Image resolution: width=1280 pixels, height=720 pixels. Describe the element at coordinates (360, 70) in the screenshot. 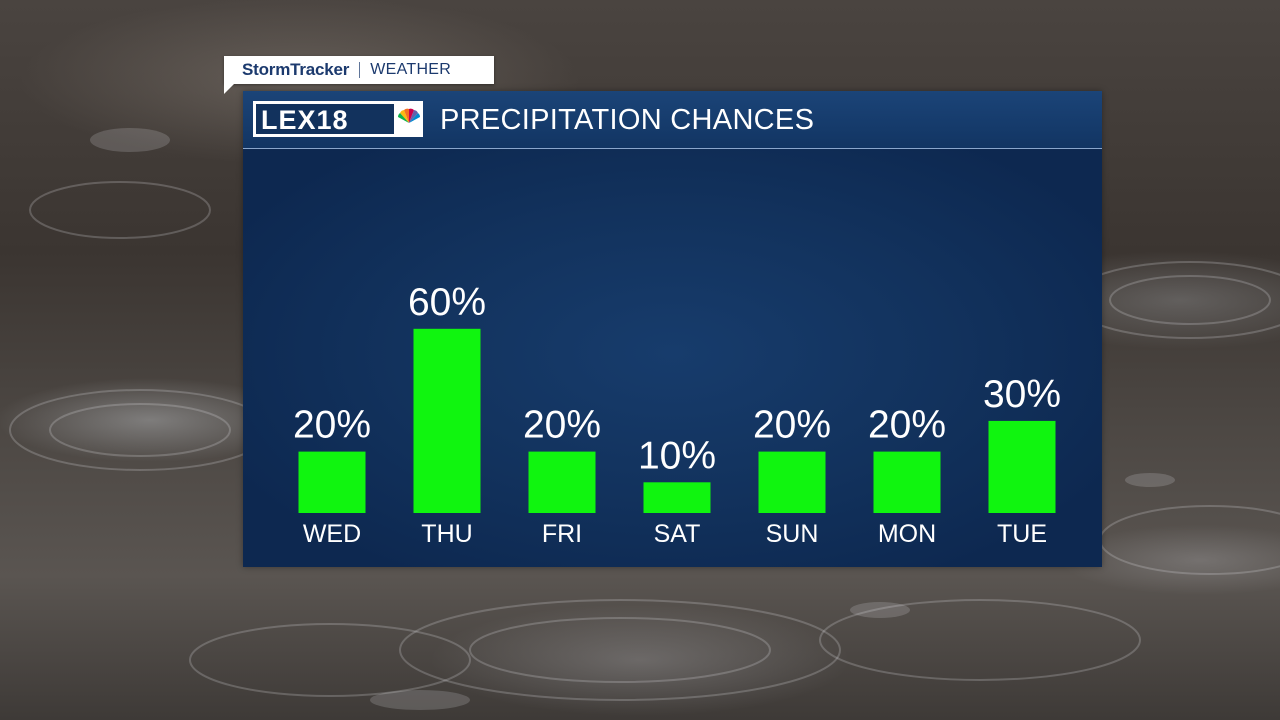

I see `brand-divider` at that location.